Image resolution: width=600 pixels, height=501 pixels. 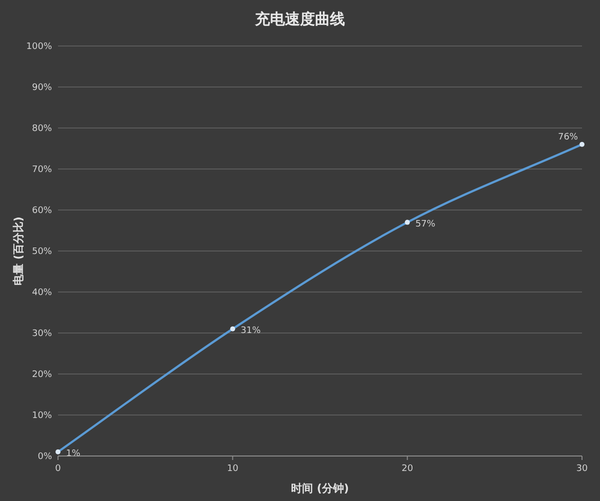 I want to click on data-label: 1%, so click(x=73, y=453).